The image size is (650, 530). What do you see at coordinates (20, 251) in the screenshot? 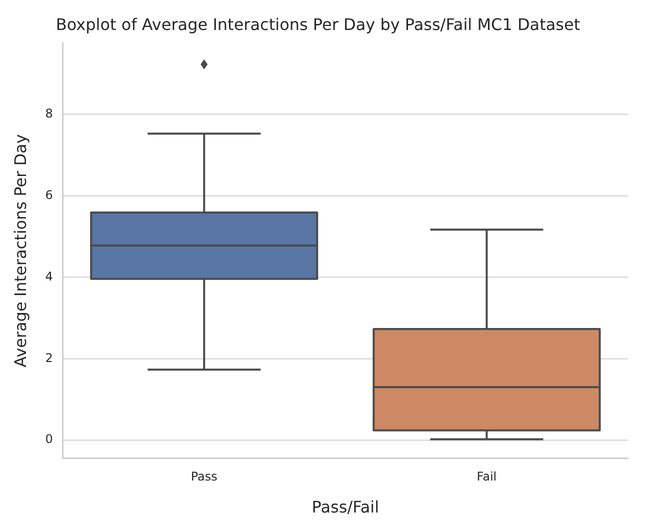
I see `y-axis-title: Average Interactions Per Day` at bounding box center [20, 251].